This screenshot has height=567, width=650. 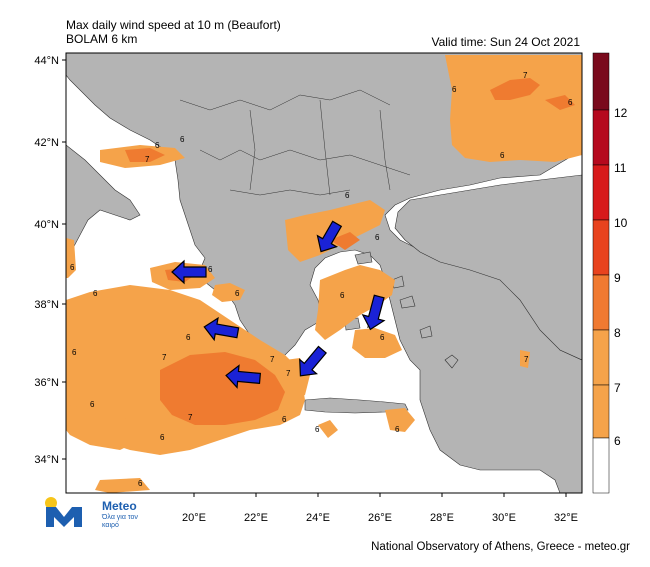 What do you see at coordinates (617, 441) in the screenshot?
I see `legend-label: 6` at bounding box center [617, 441].